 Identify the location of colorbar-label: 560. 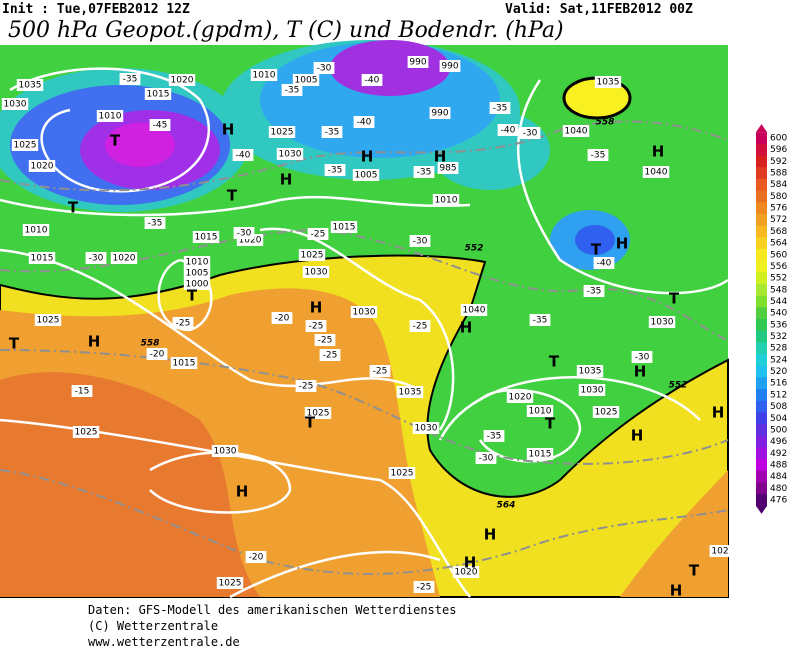
(778, 255).